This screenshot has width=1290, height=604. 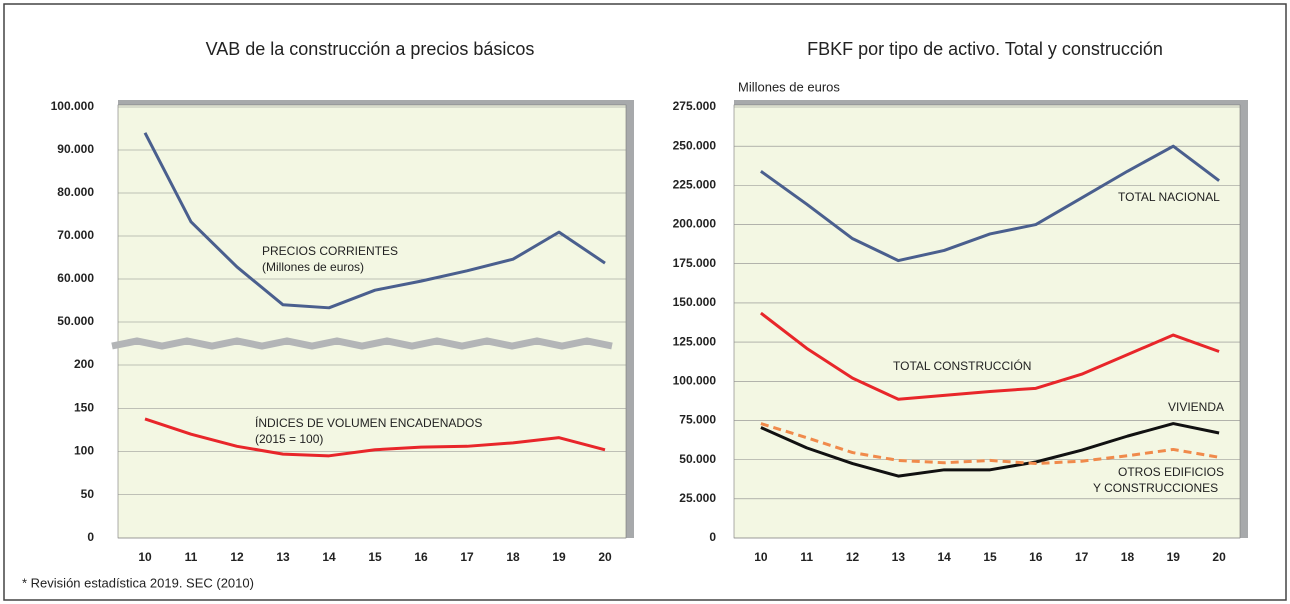 I want to click on series-note: (Millones de euros), so click(x=313, y=267).